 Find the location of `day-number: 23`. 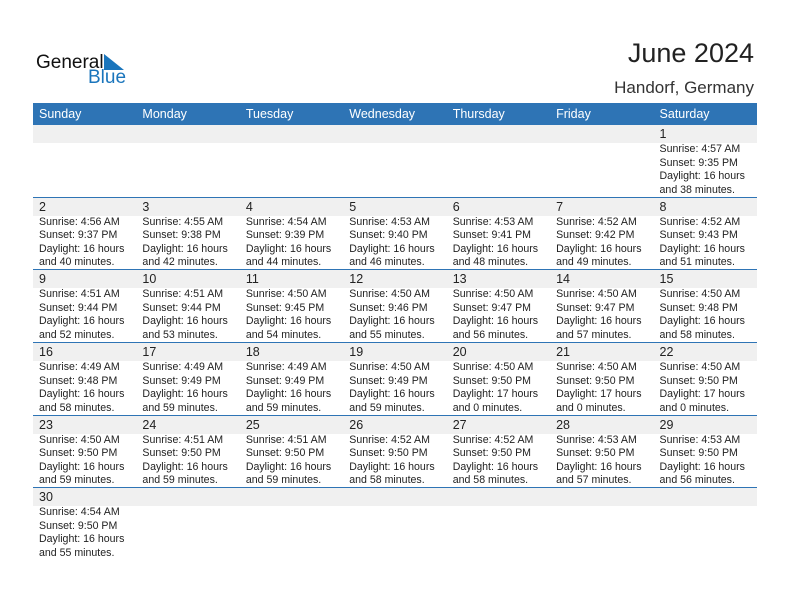

day-number: 23 is located at coordinates (46, 424).